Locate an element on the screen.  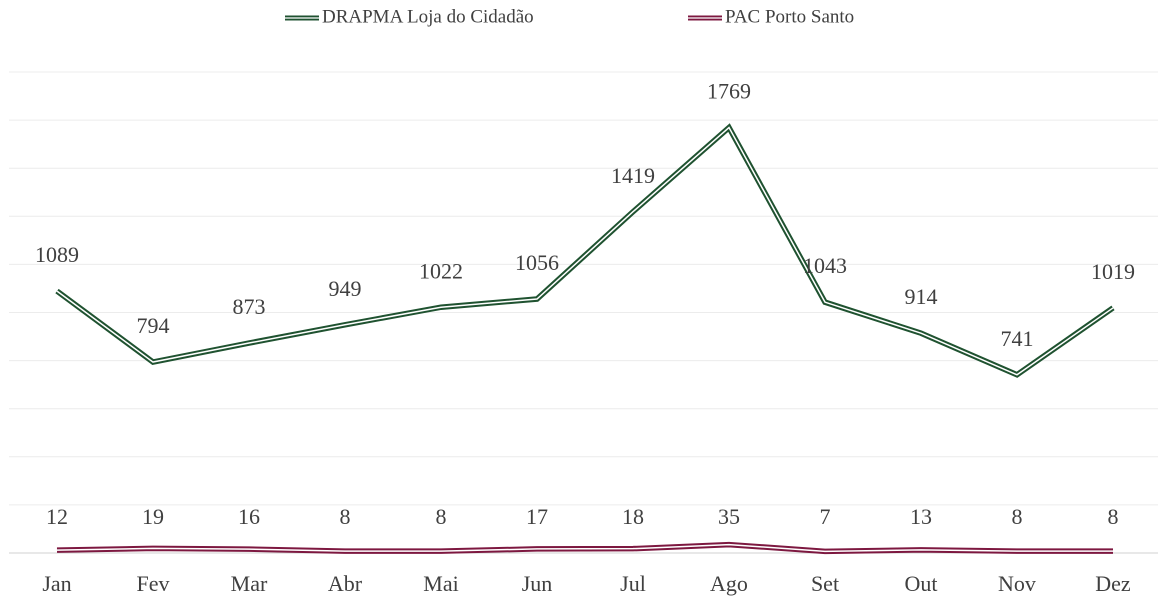
x-tick-label: Nov is located at coordinates (1017, 583).